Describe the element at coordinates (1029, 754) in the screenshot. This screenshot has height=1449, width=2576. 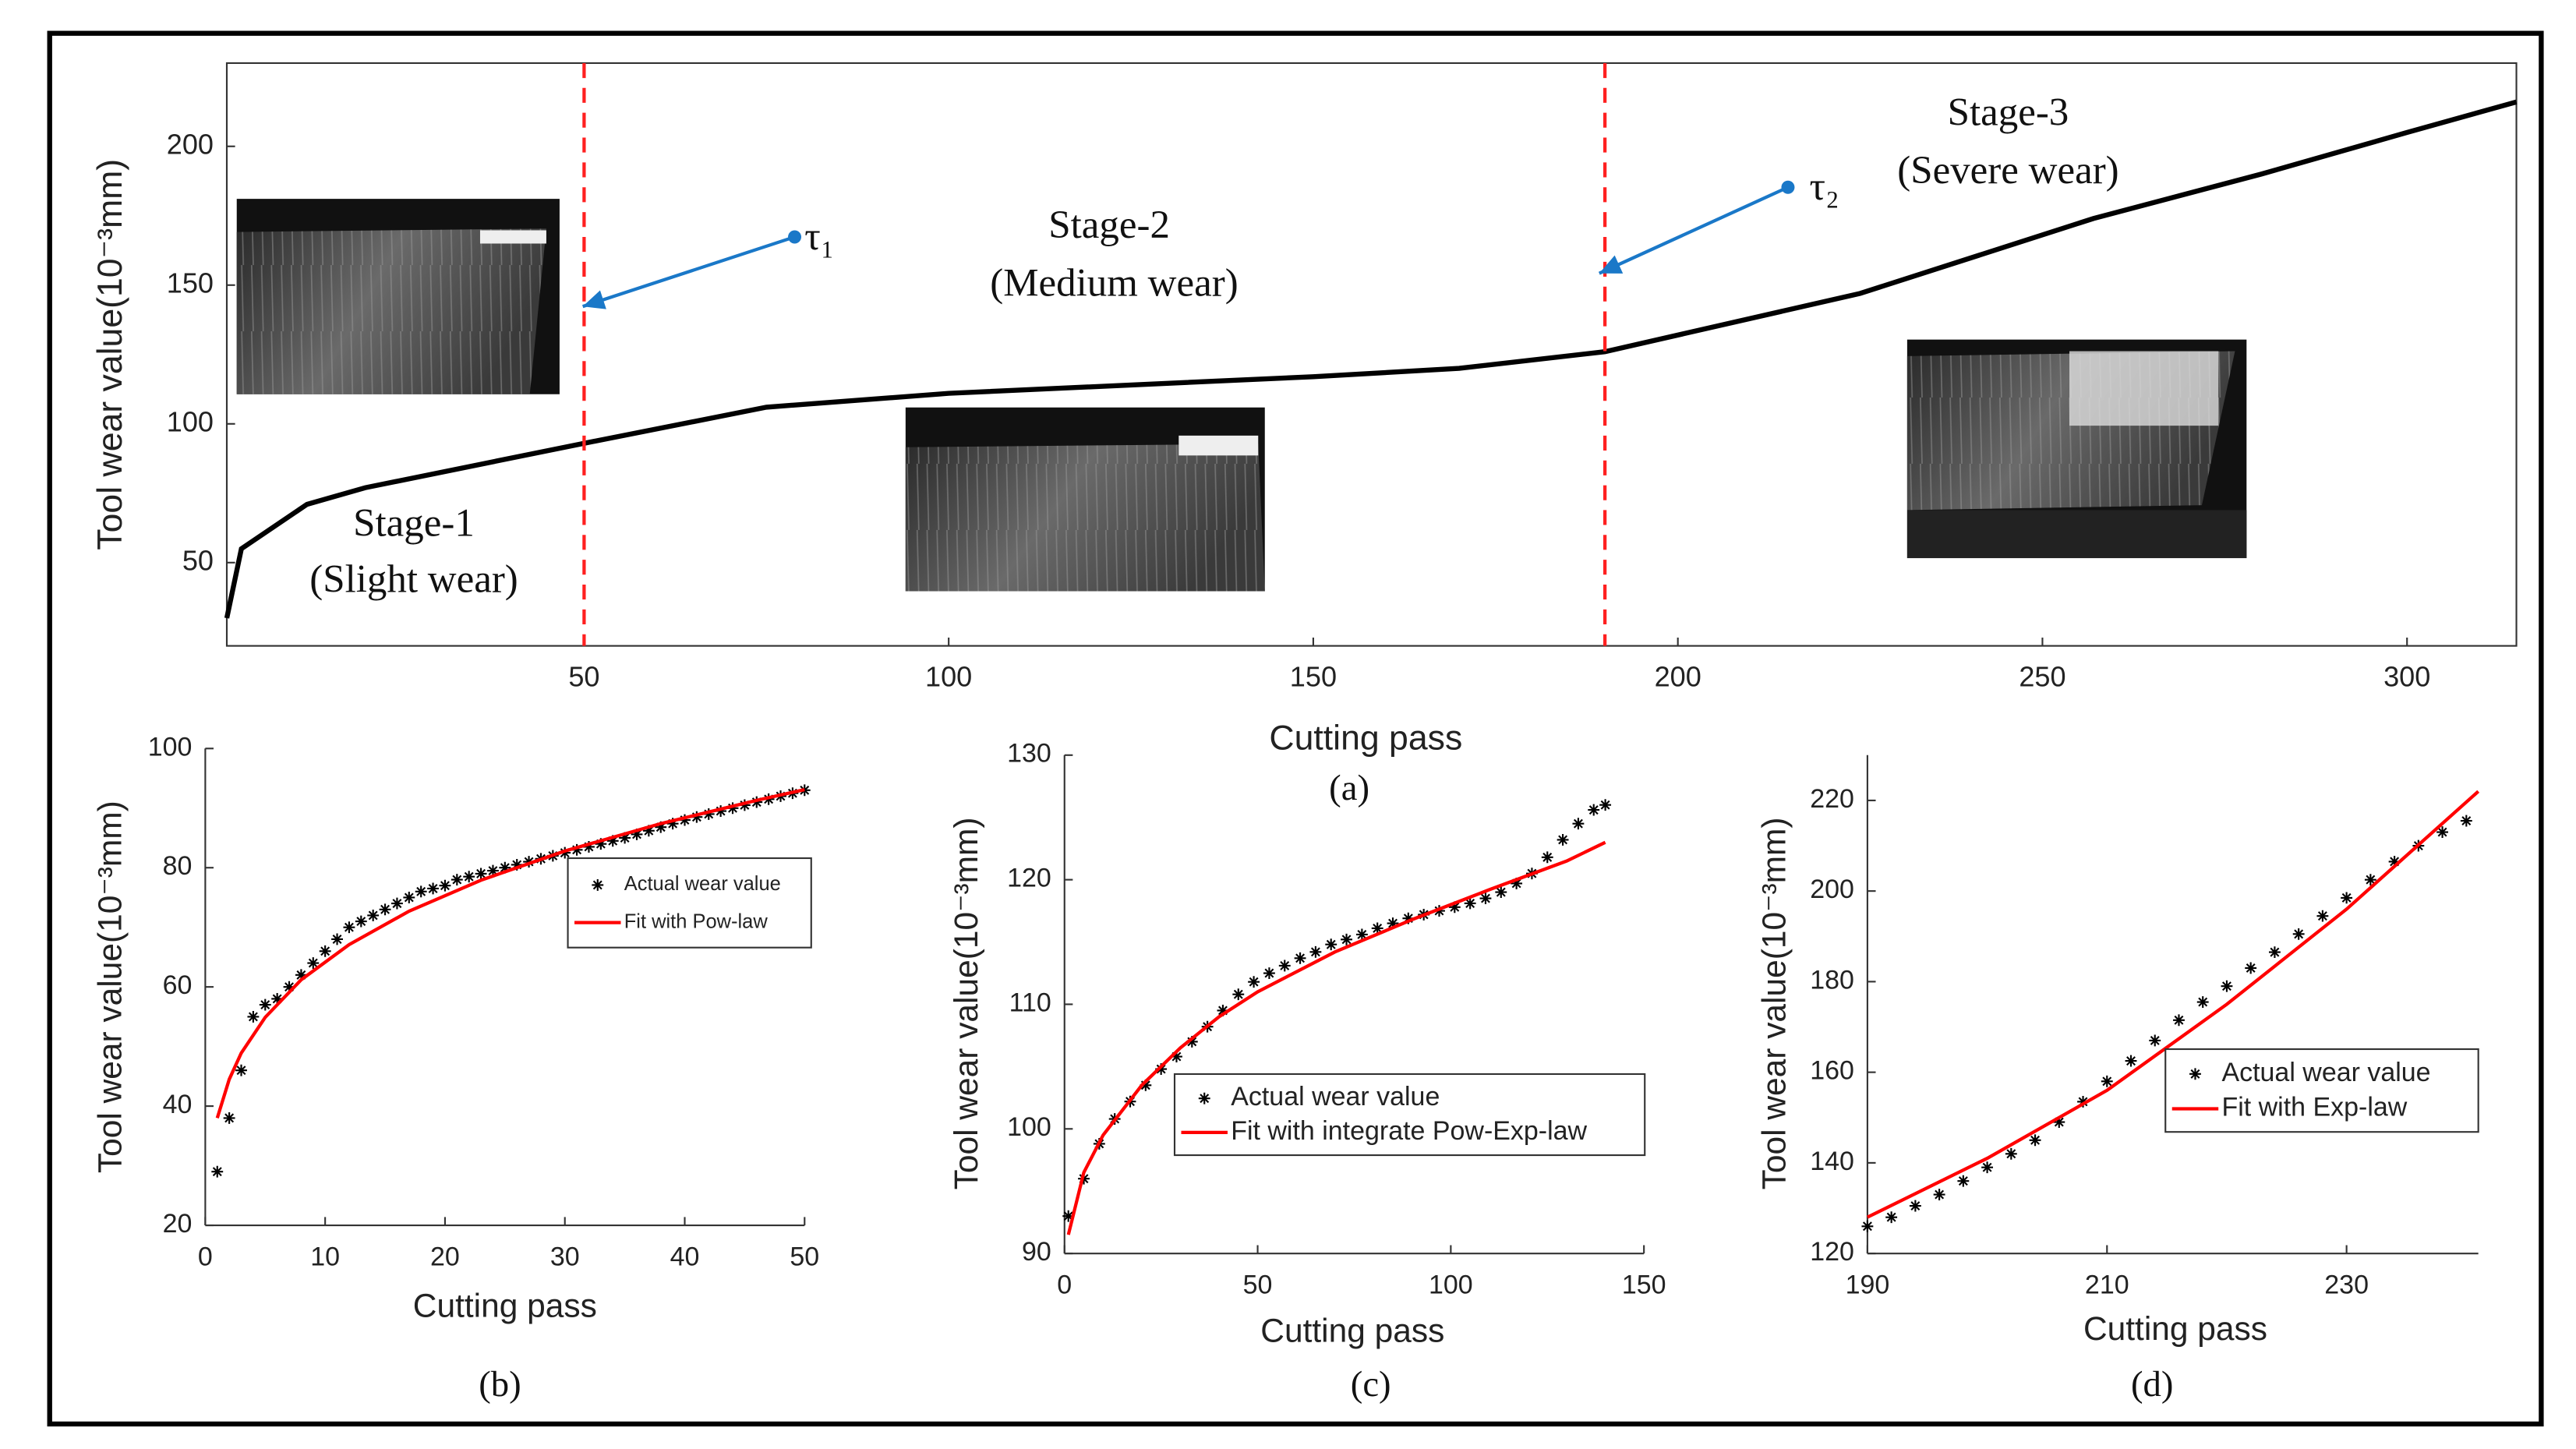
I see `y-tick-label: 130` at that location.